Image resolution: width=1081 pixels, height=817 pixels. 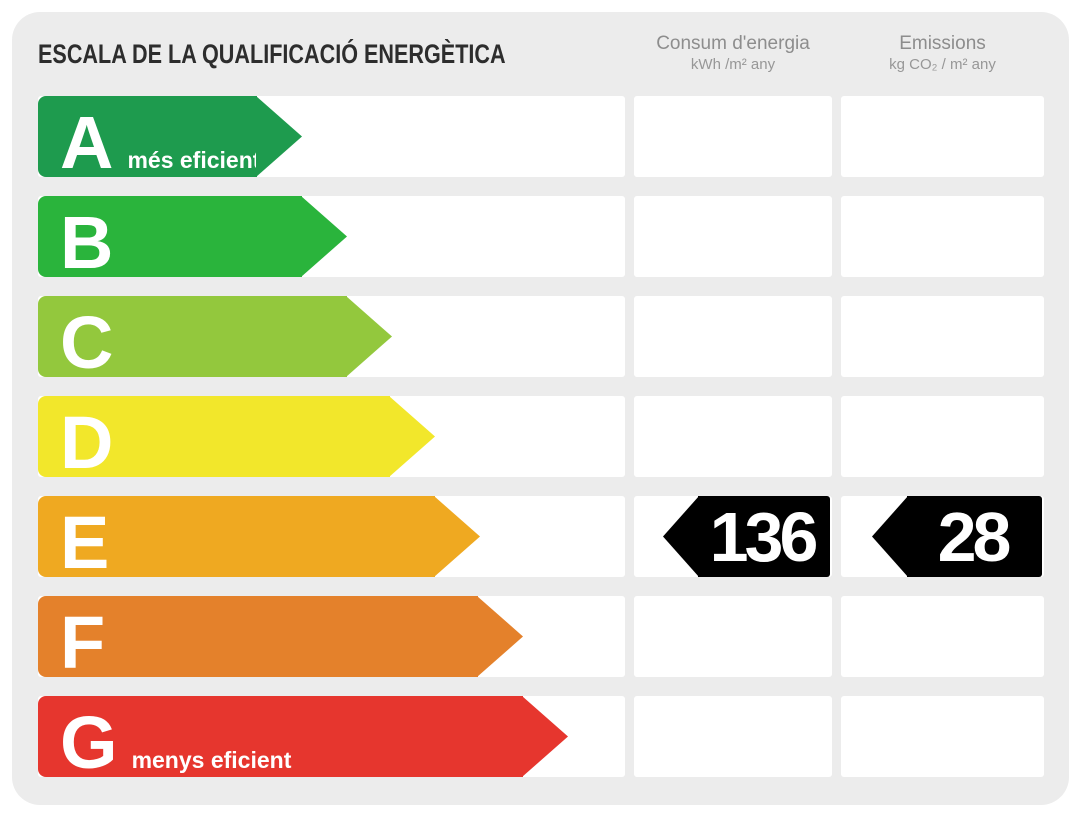 I want to click on column-header-consum: Consum d'energia kWh /m² any, so click(x=733, y=54).